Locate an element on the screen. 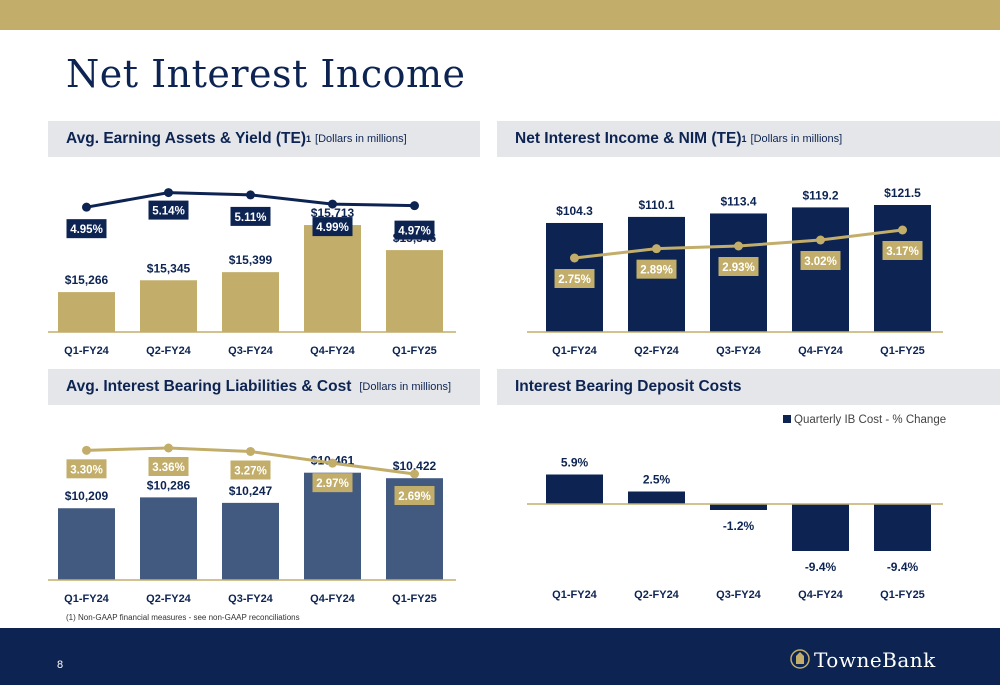 The image size is (1000, 685). bar-value-label: -1.2% is located at coordinates (739, 526).